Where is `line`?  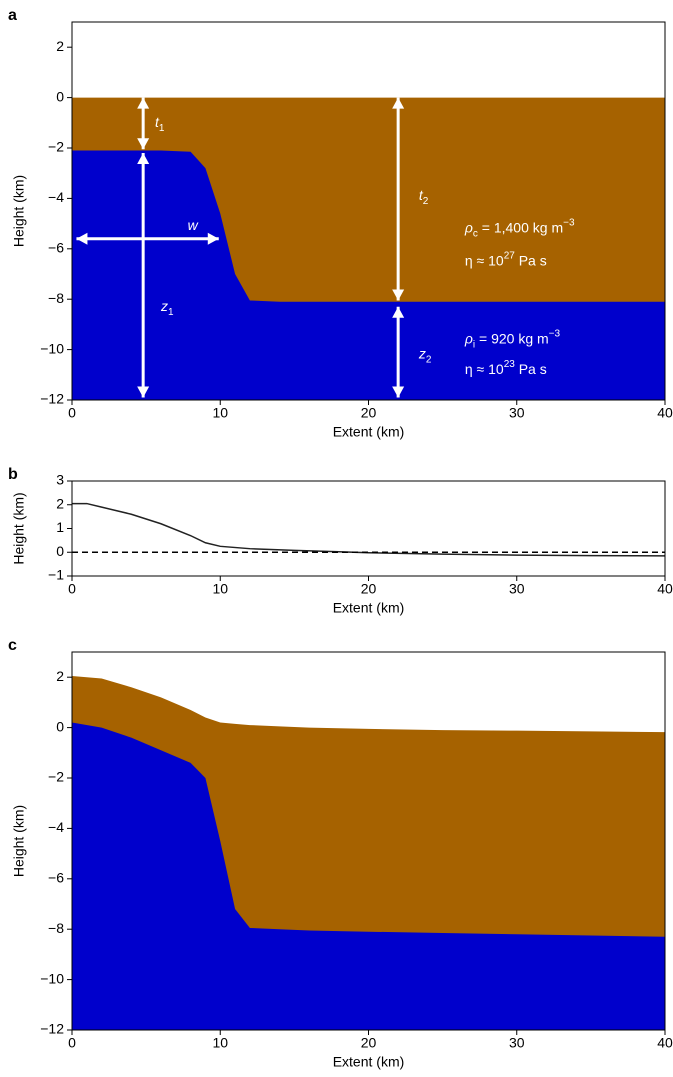 line is located at coordinates (369, 529).